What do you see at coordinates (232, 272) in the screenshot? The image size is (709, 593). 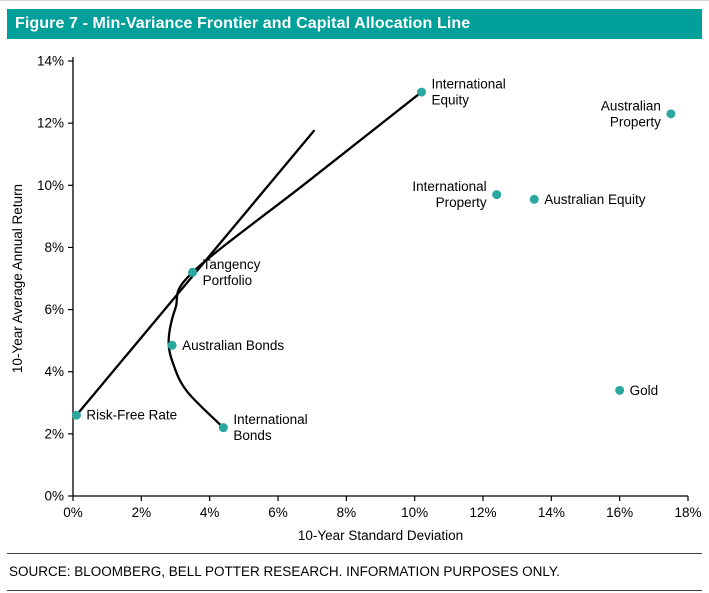 I see `point-label: Tangency Portfolio` at bounding box center [232, 272].